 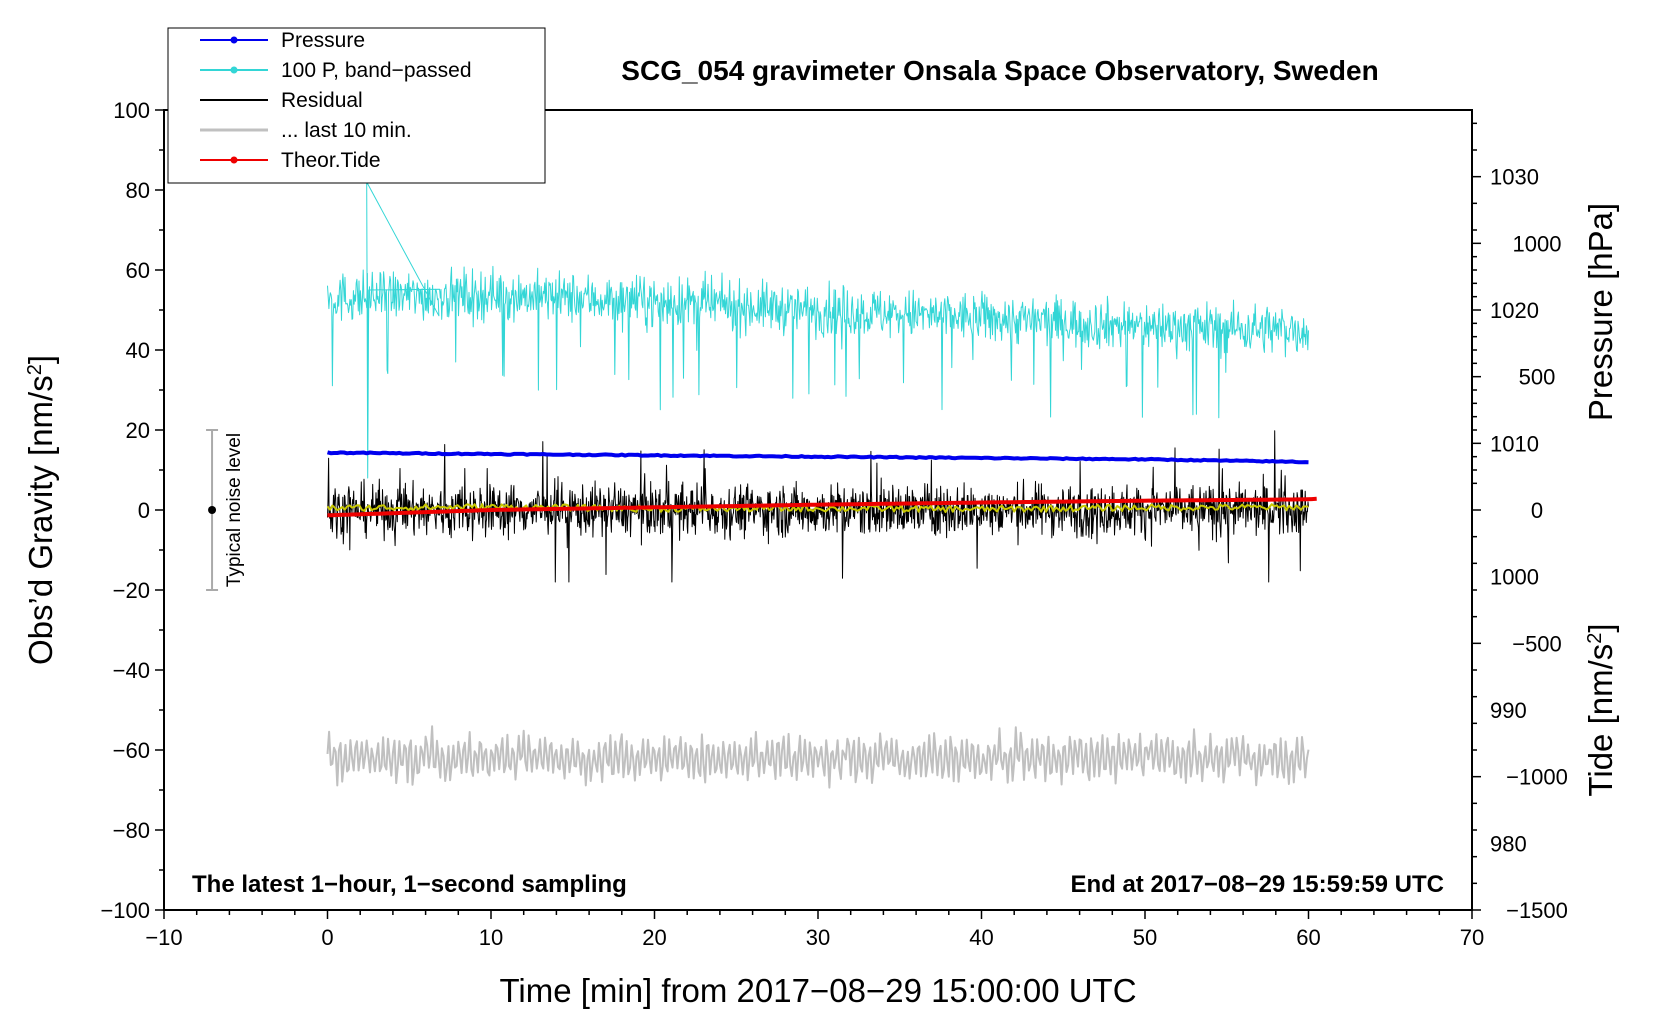 I want to click on series-residual-smoothed, so click(x=817, y=508).